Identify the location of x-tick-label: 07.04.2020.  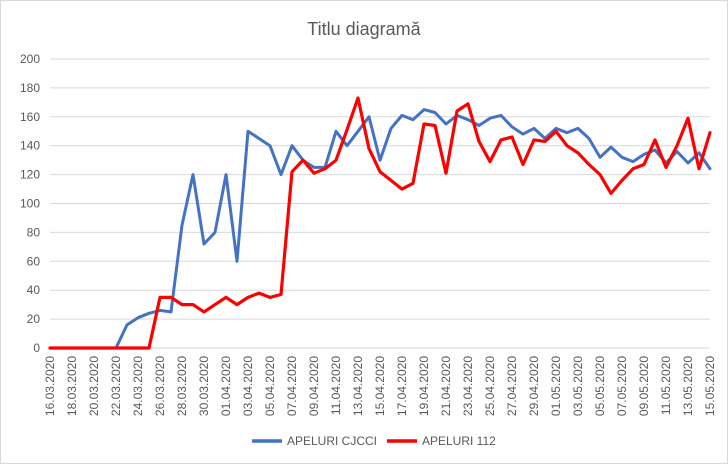
(292, 386).